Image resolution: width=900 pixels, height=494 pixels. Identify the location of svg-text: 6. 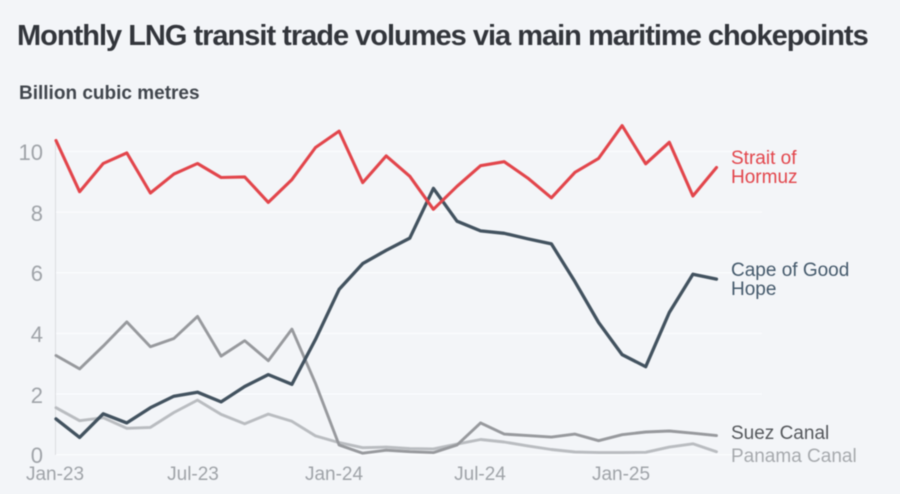
(37, 273).